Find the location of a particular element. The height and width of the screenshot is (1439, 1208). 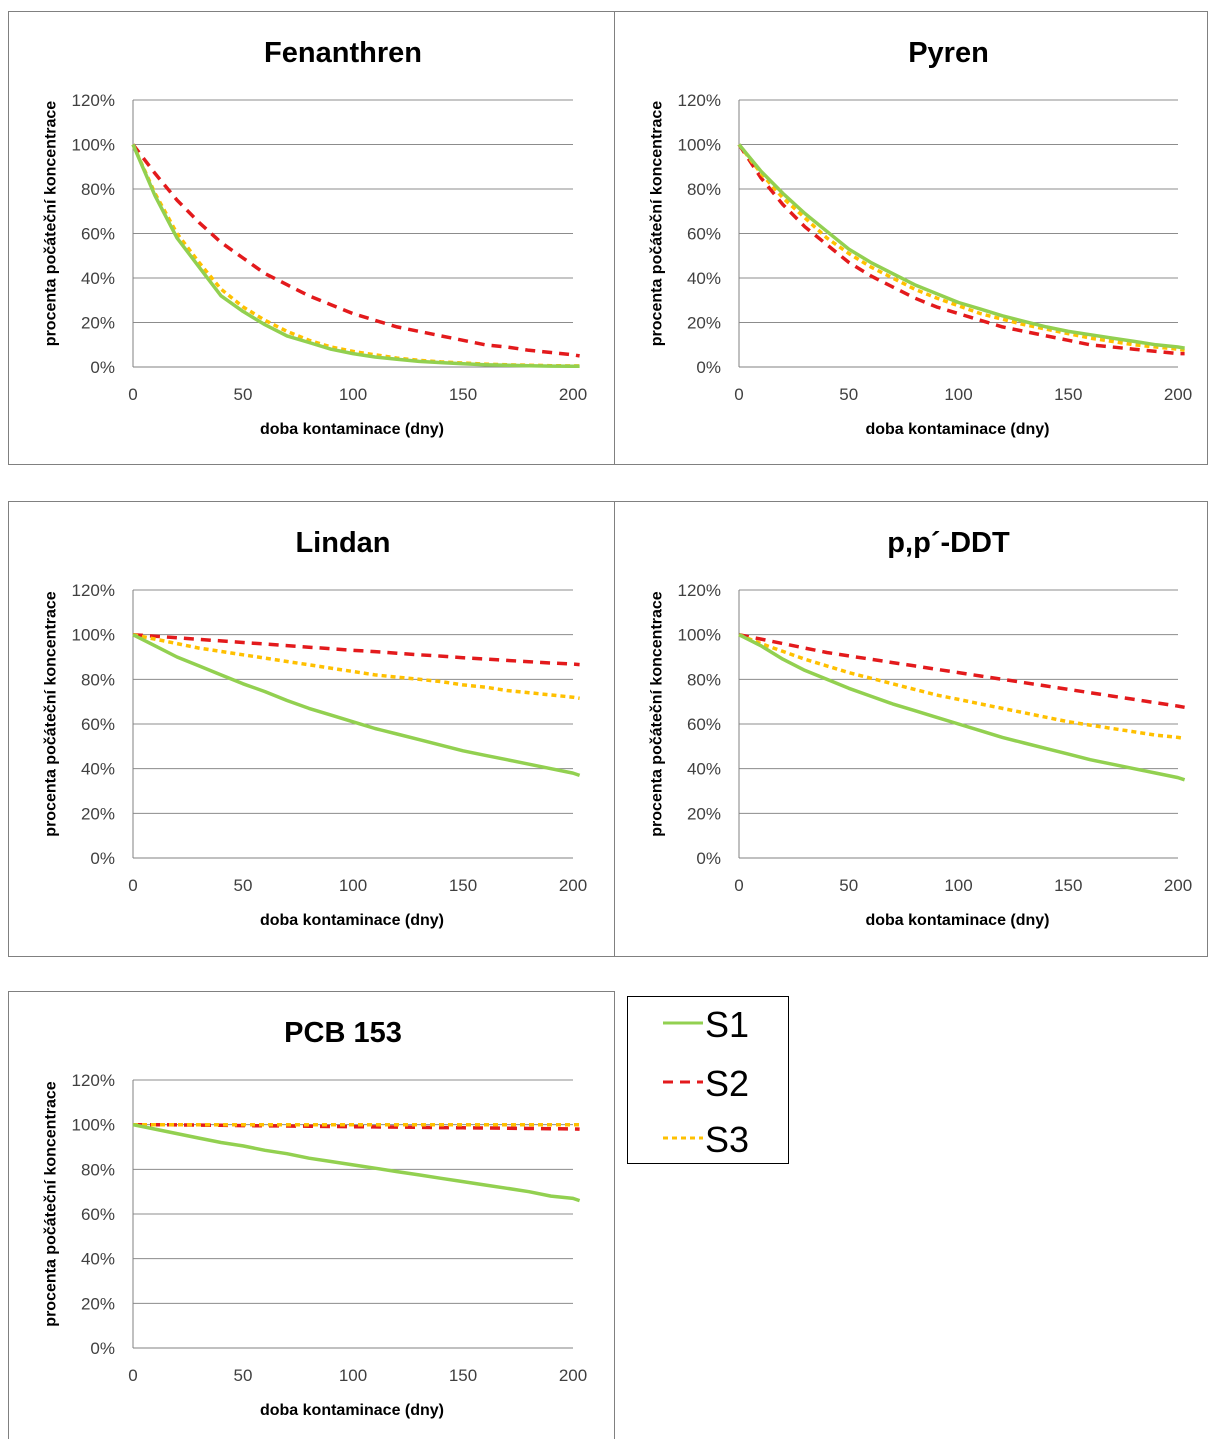

chart-title: p,p´-DDT is located at coordinates (948, 543).